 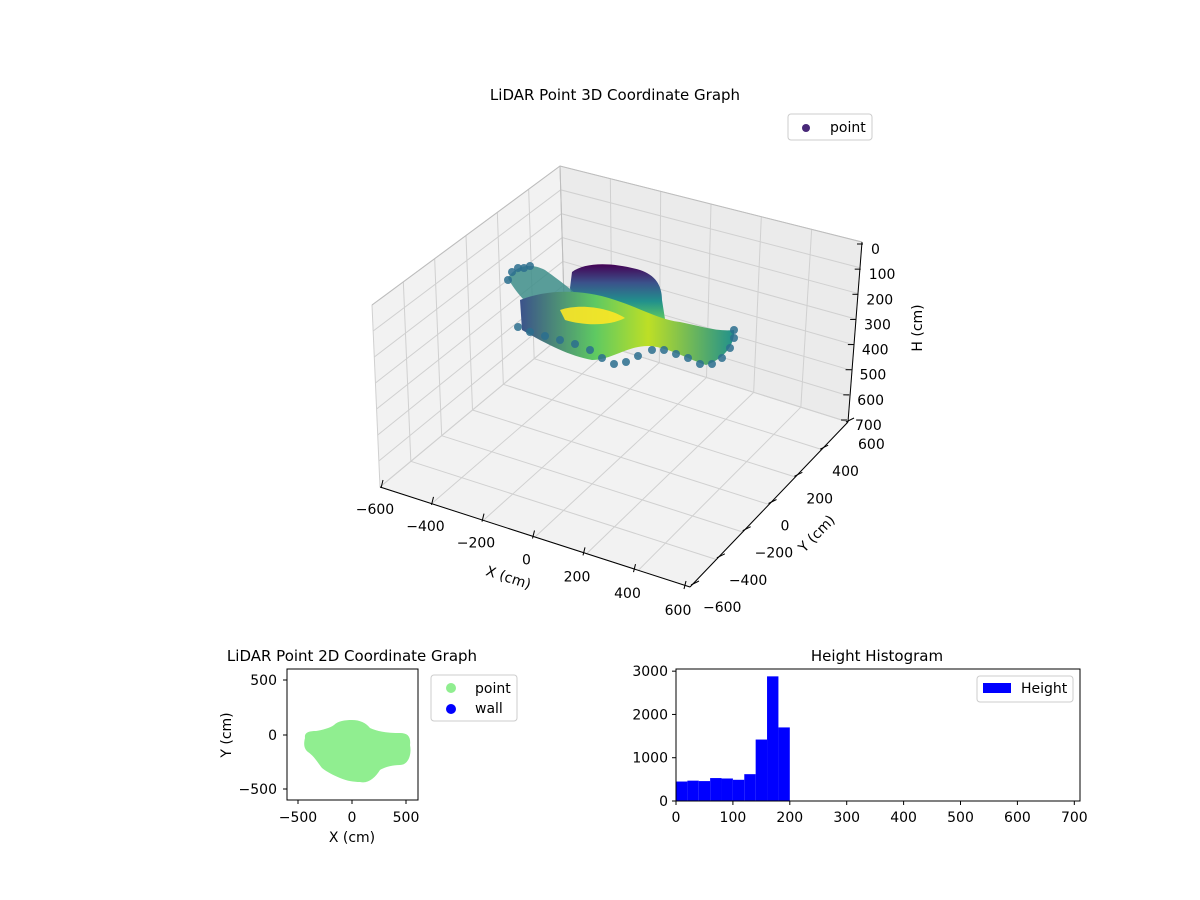 I want to click on x-axis-label-2d: X (cm), so click(x=352, y=838).